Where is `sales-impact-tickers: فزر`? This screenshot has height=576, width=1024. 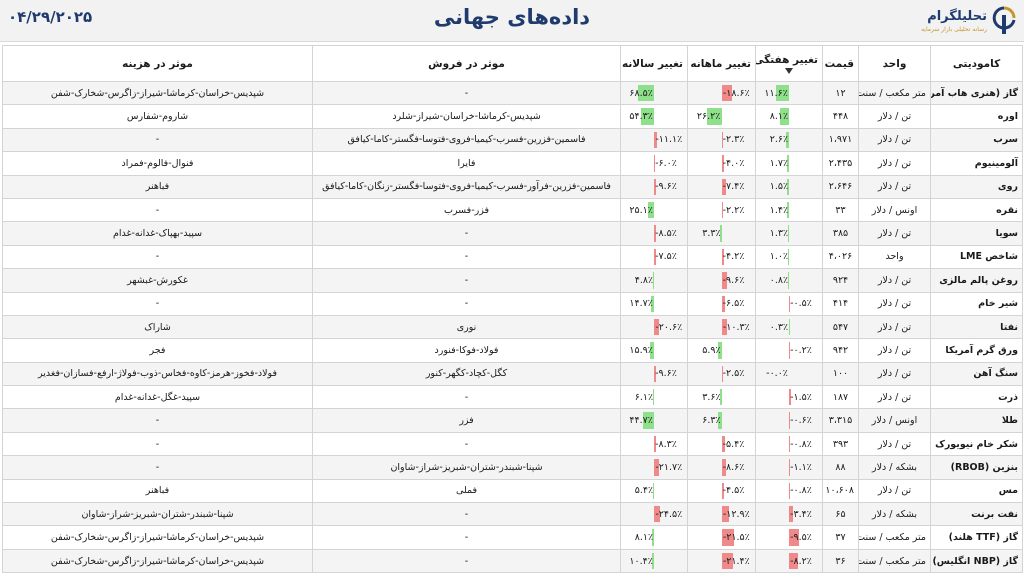 sales-impact-tickers: فزر is located at coordinates (466, 420).